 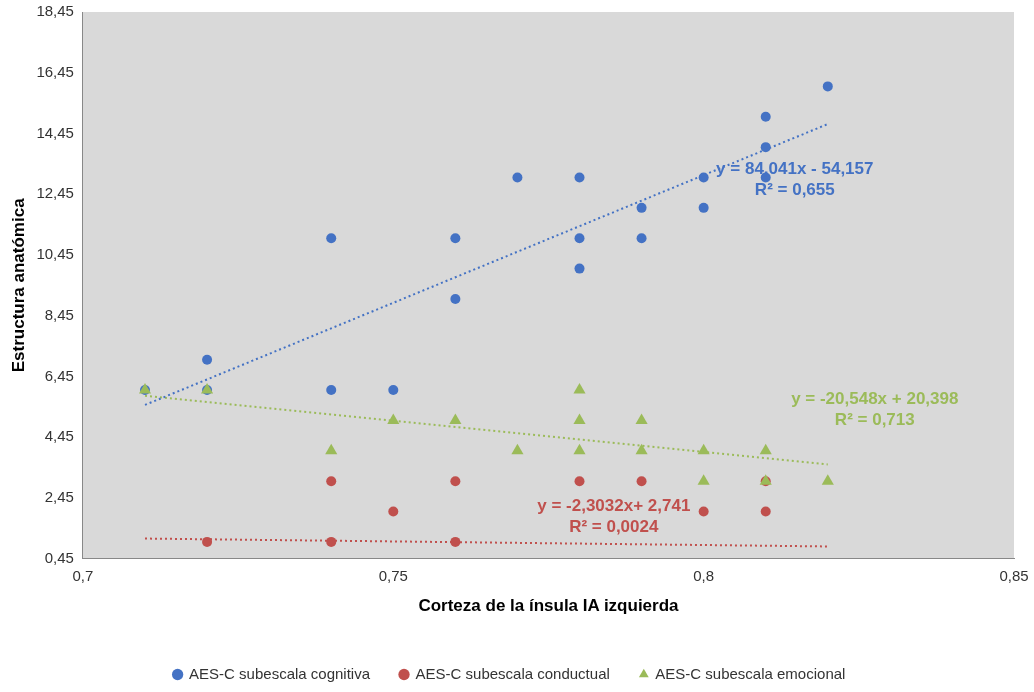 What do you see at coordinates (59, 497) in the screenshot?
I see `y-tick-label: 2,45` at bounding box center [59, 497].